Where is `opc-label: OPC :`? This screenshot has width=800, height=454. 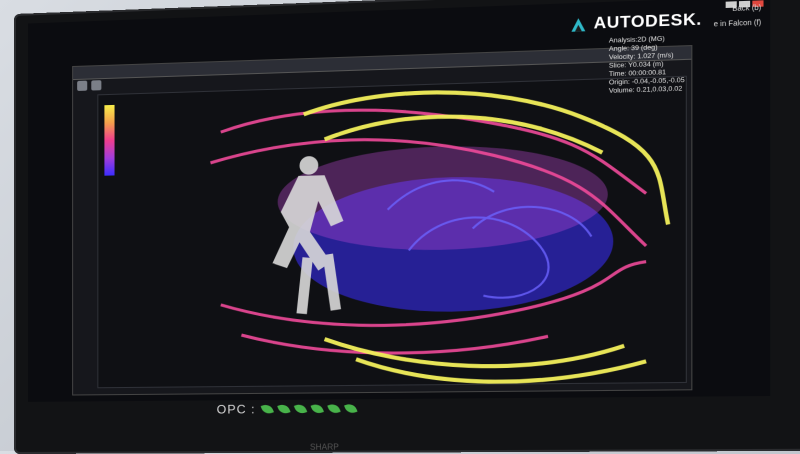
opc-label: OPC : is located at coordinates (236, 409).